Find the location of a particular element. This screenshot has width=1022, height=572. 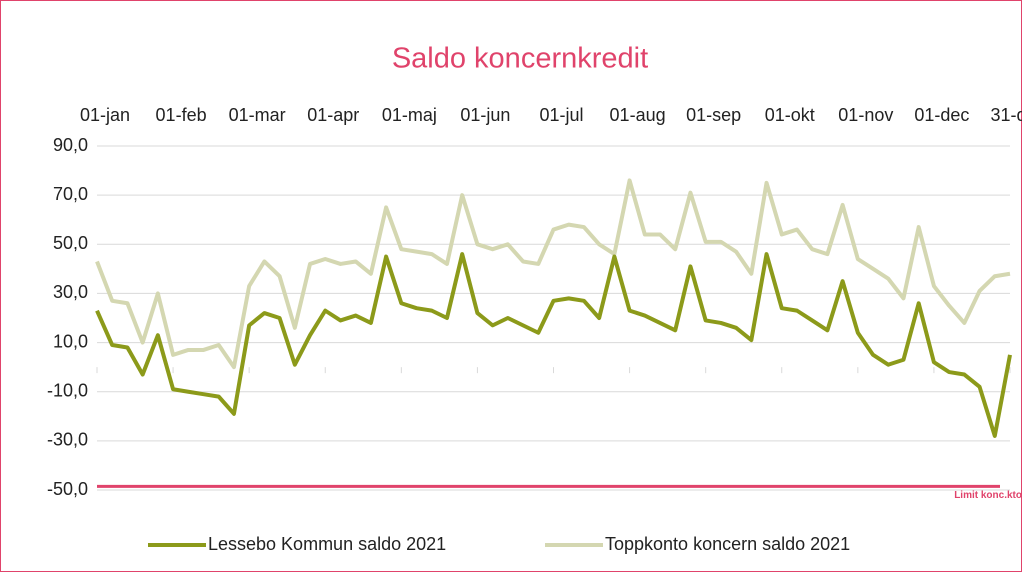

x-tick-label: 01-maj is located at coordinates (409, 115).